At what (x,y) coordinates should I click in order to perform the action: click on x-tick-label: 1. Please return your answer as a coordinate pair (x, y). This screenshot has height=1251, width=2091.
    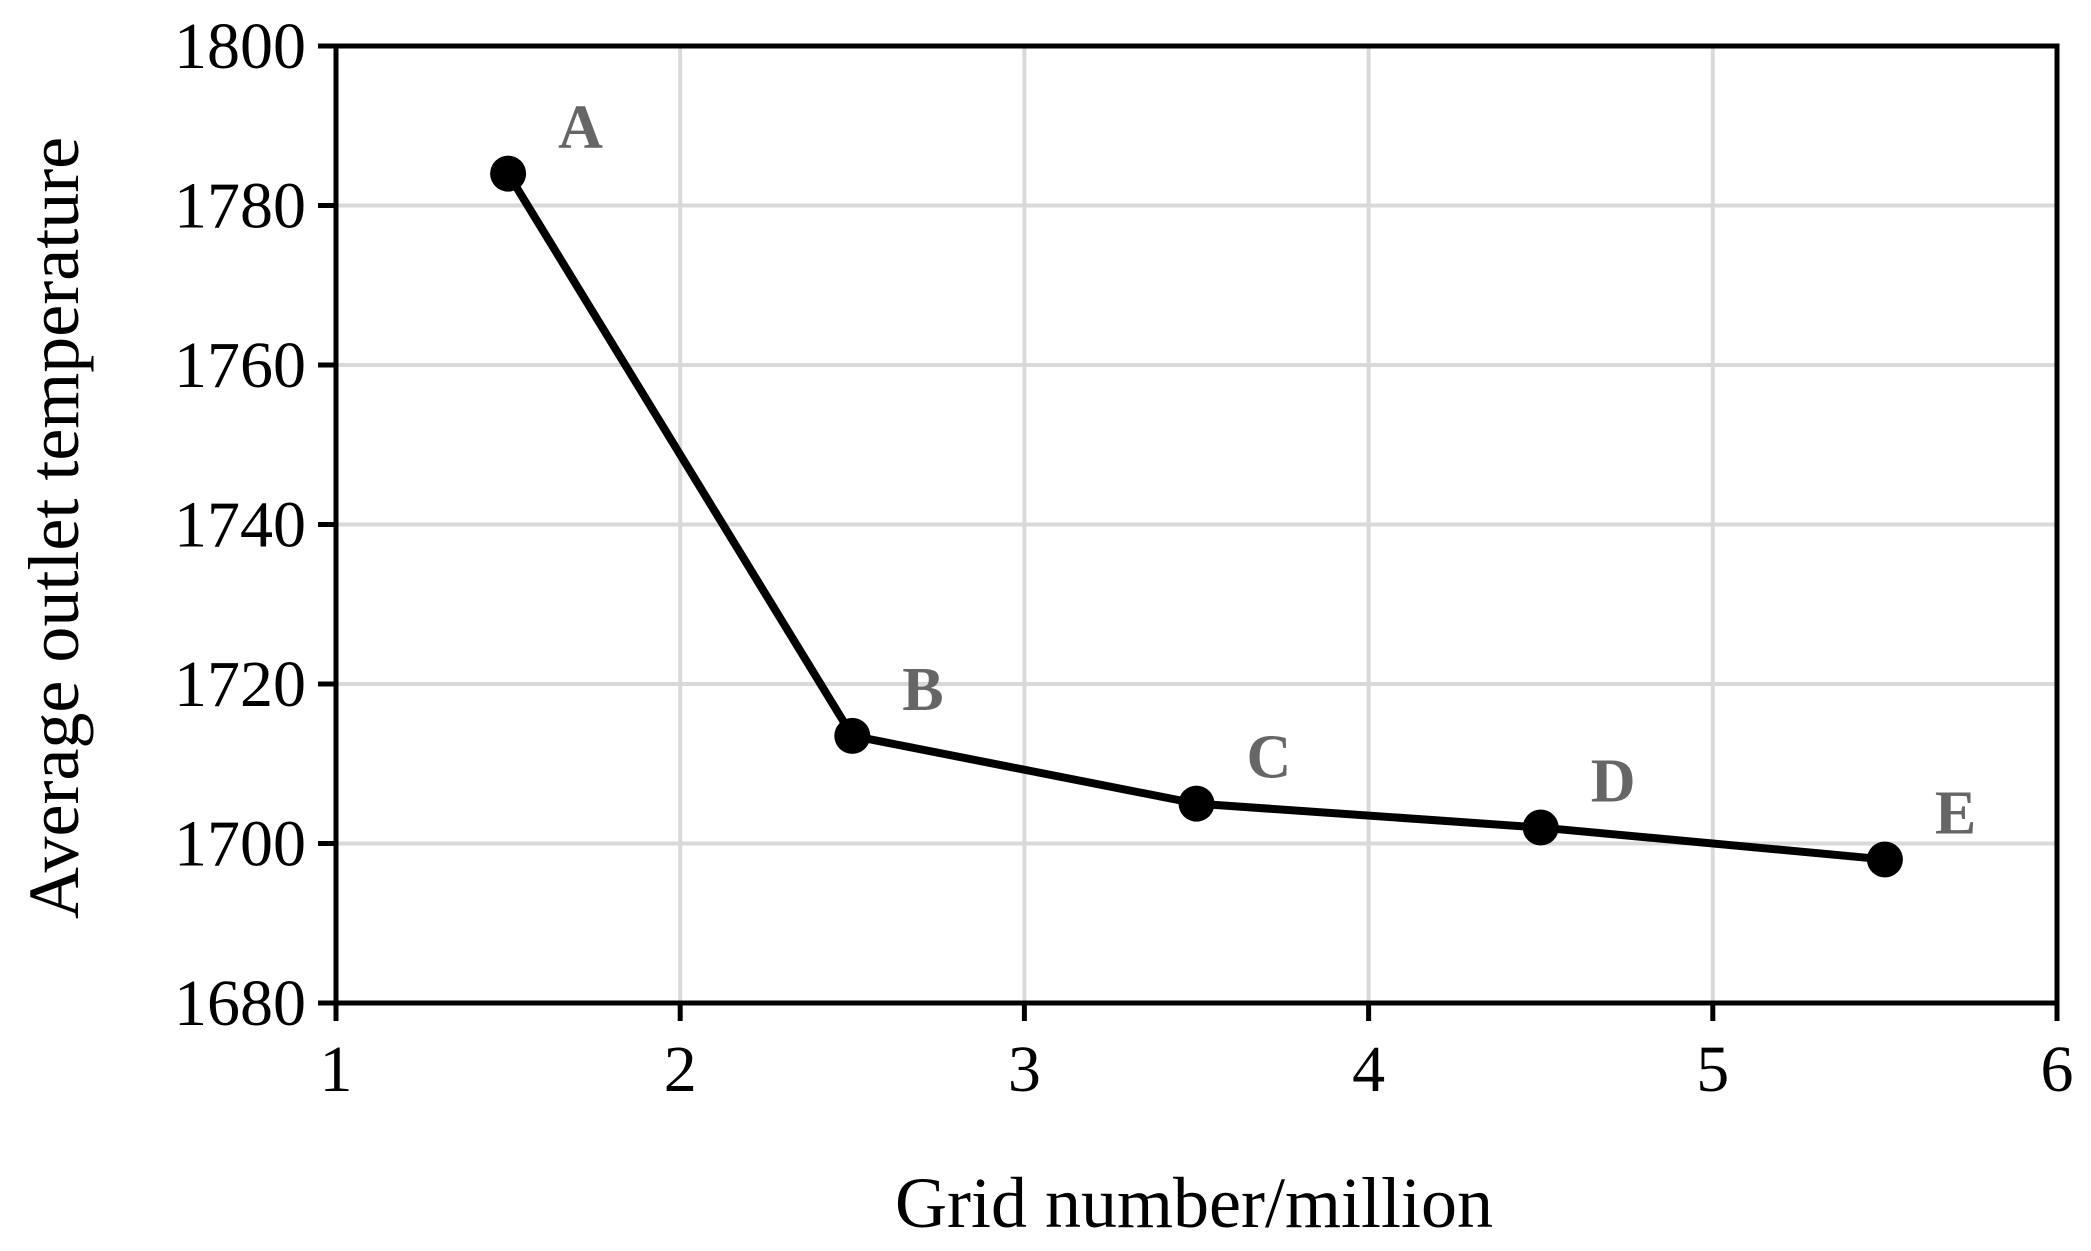
    Looking at the image, I should click on (336, 1069).